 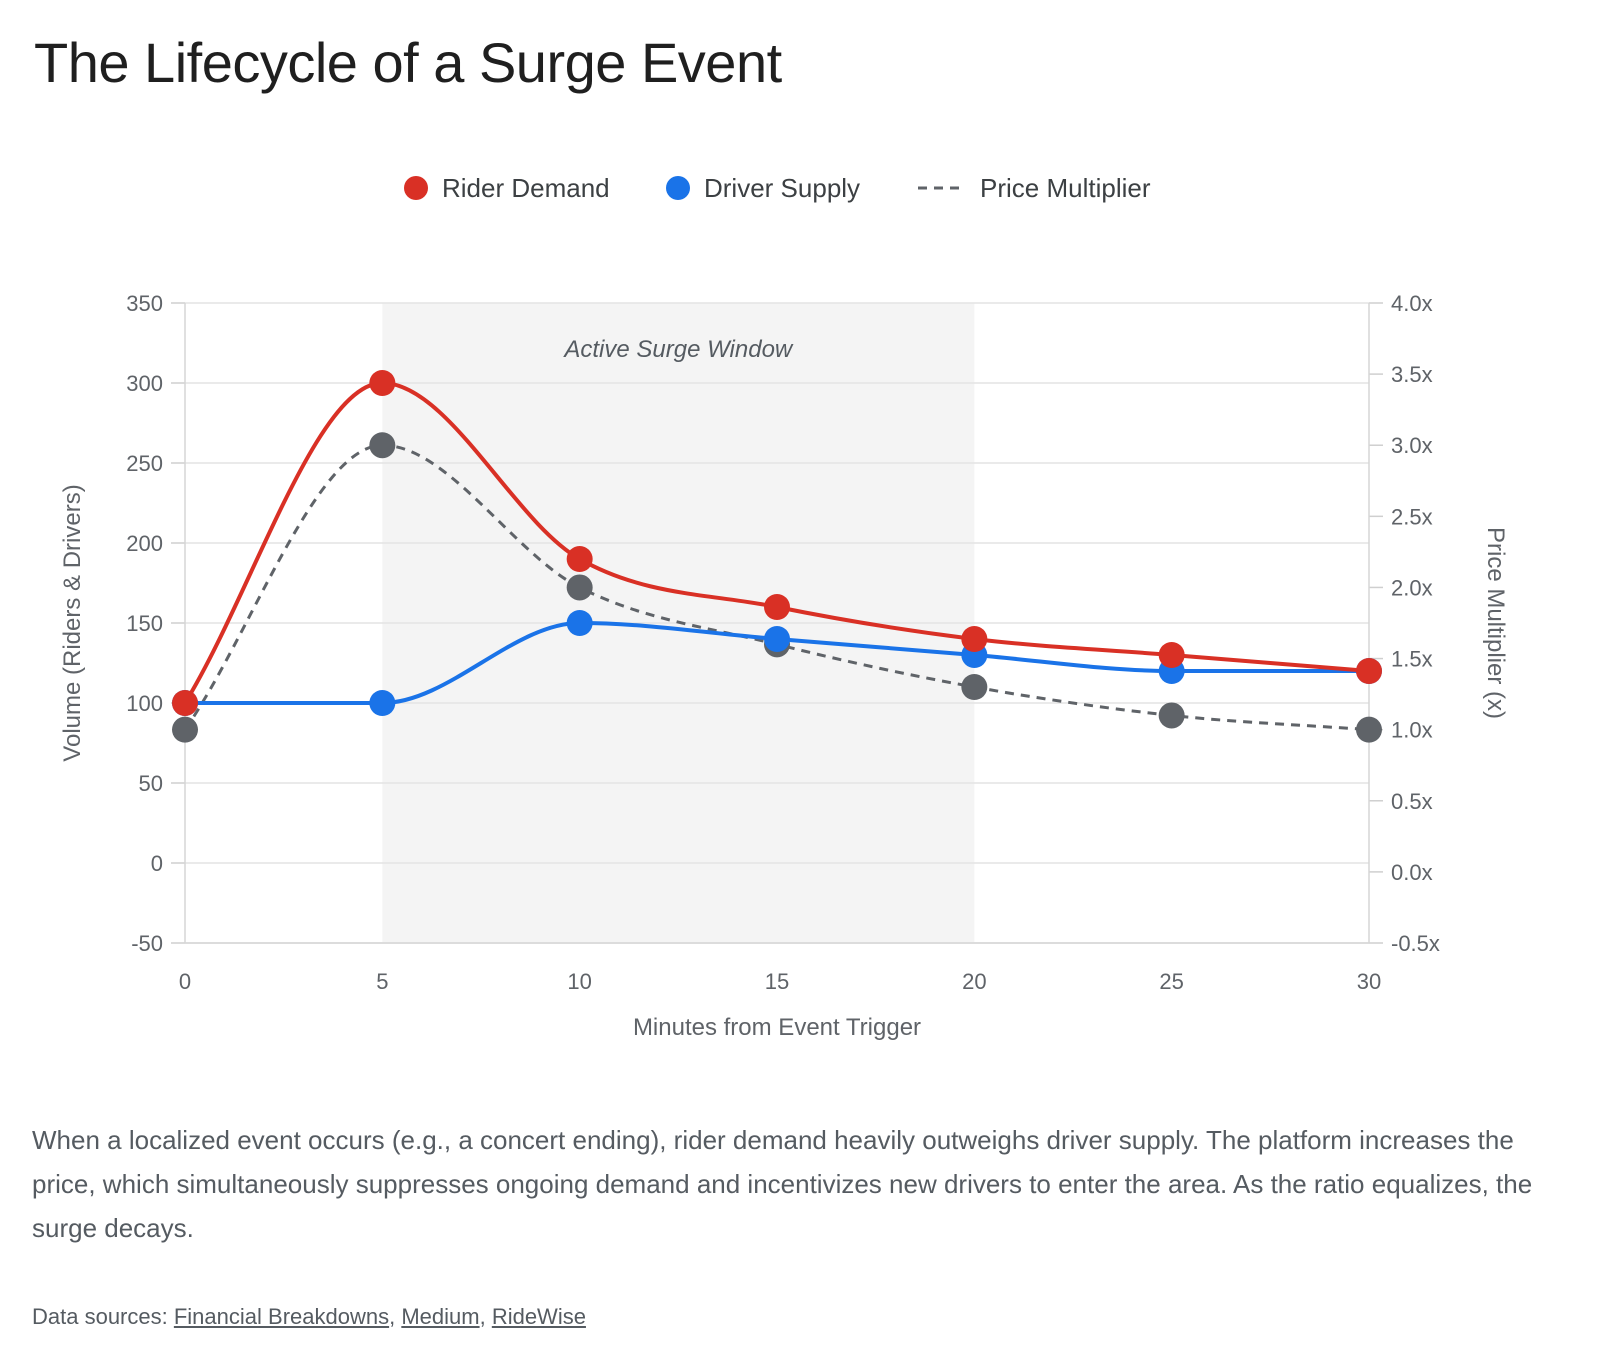 I want to click on y-tick-label: 250, so click(x=144, y=463).